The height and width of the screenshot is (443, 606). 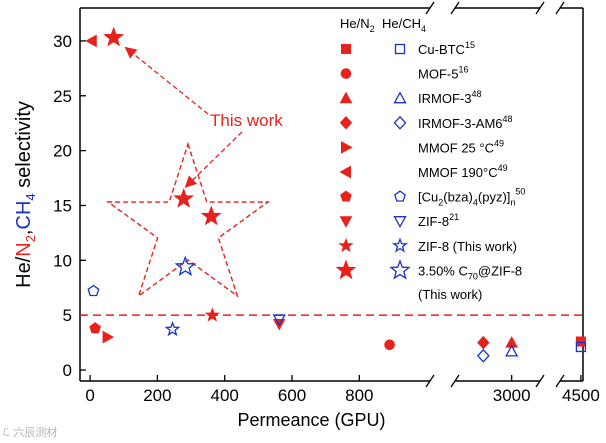 What do you see at coordinates (346, 123) in the screenshot?
I see `legend-marker-n2-irmof-3-am6` at bounding box center [346, 123].